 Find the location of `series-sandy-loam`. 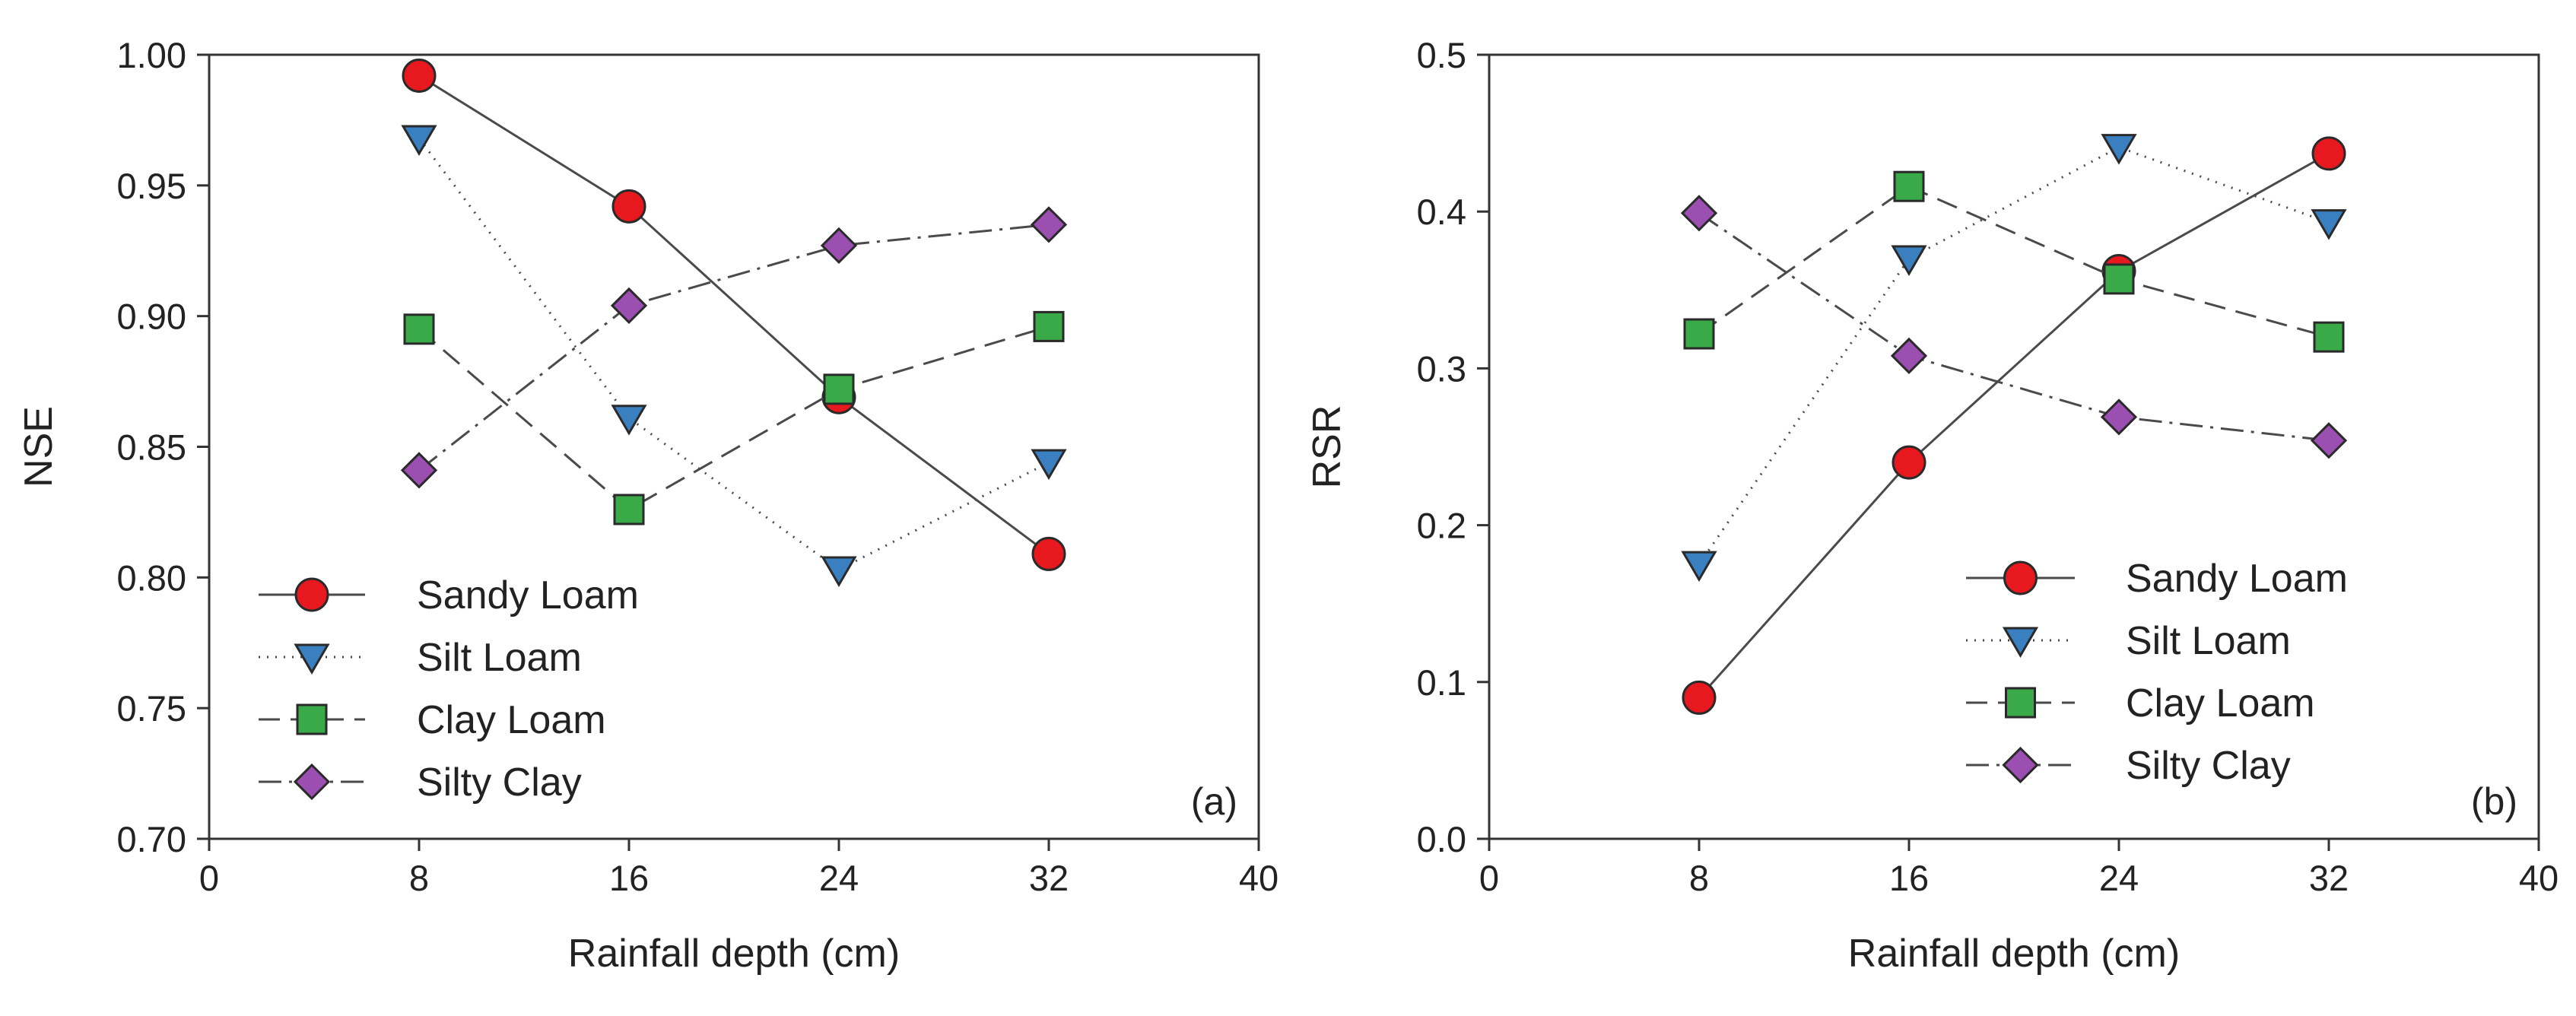

series-sandy-loam is located at coordinates (734, 315).